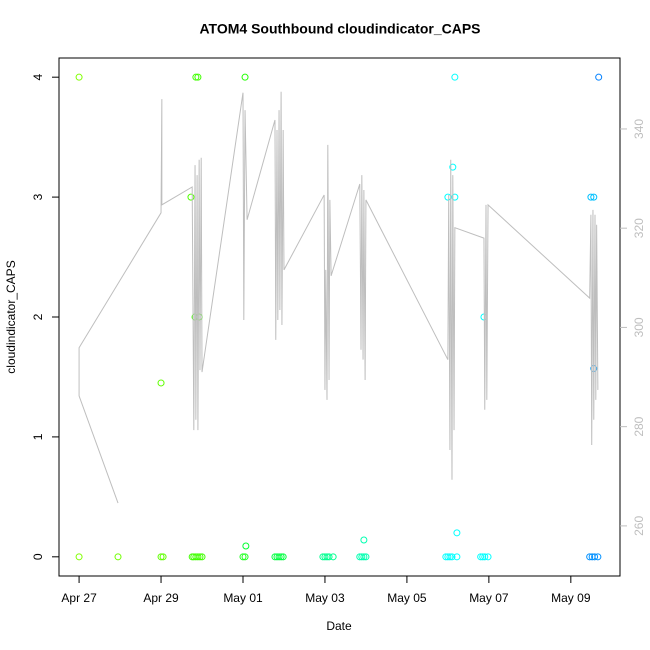 This screenshot has height=650, width=650. What do you see at coordinates (639, 327) in the screenshot?
I see `y2-tick-label: 300` at bounding box center [639, 327].